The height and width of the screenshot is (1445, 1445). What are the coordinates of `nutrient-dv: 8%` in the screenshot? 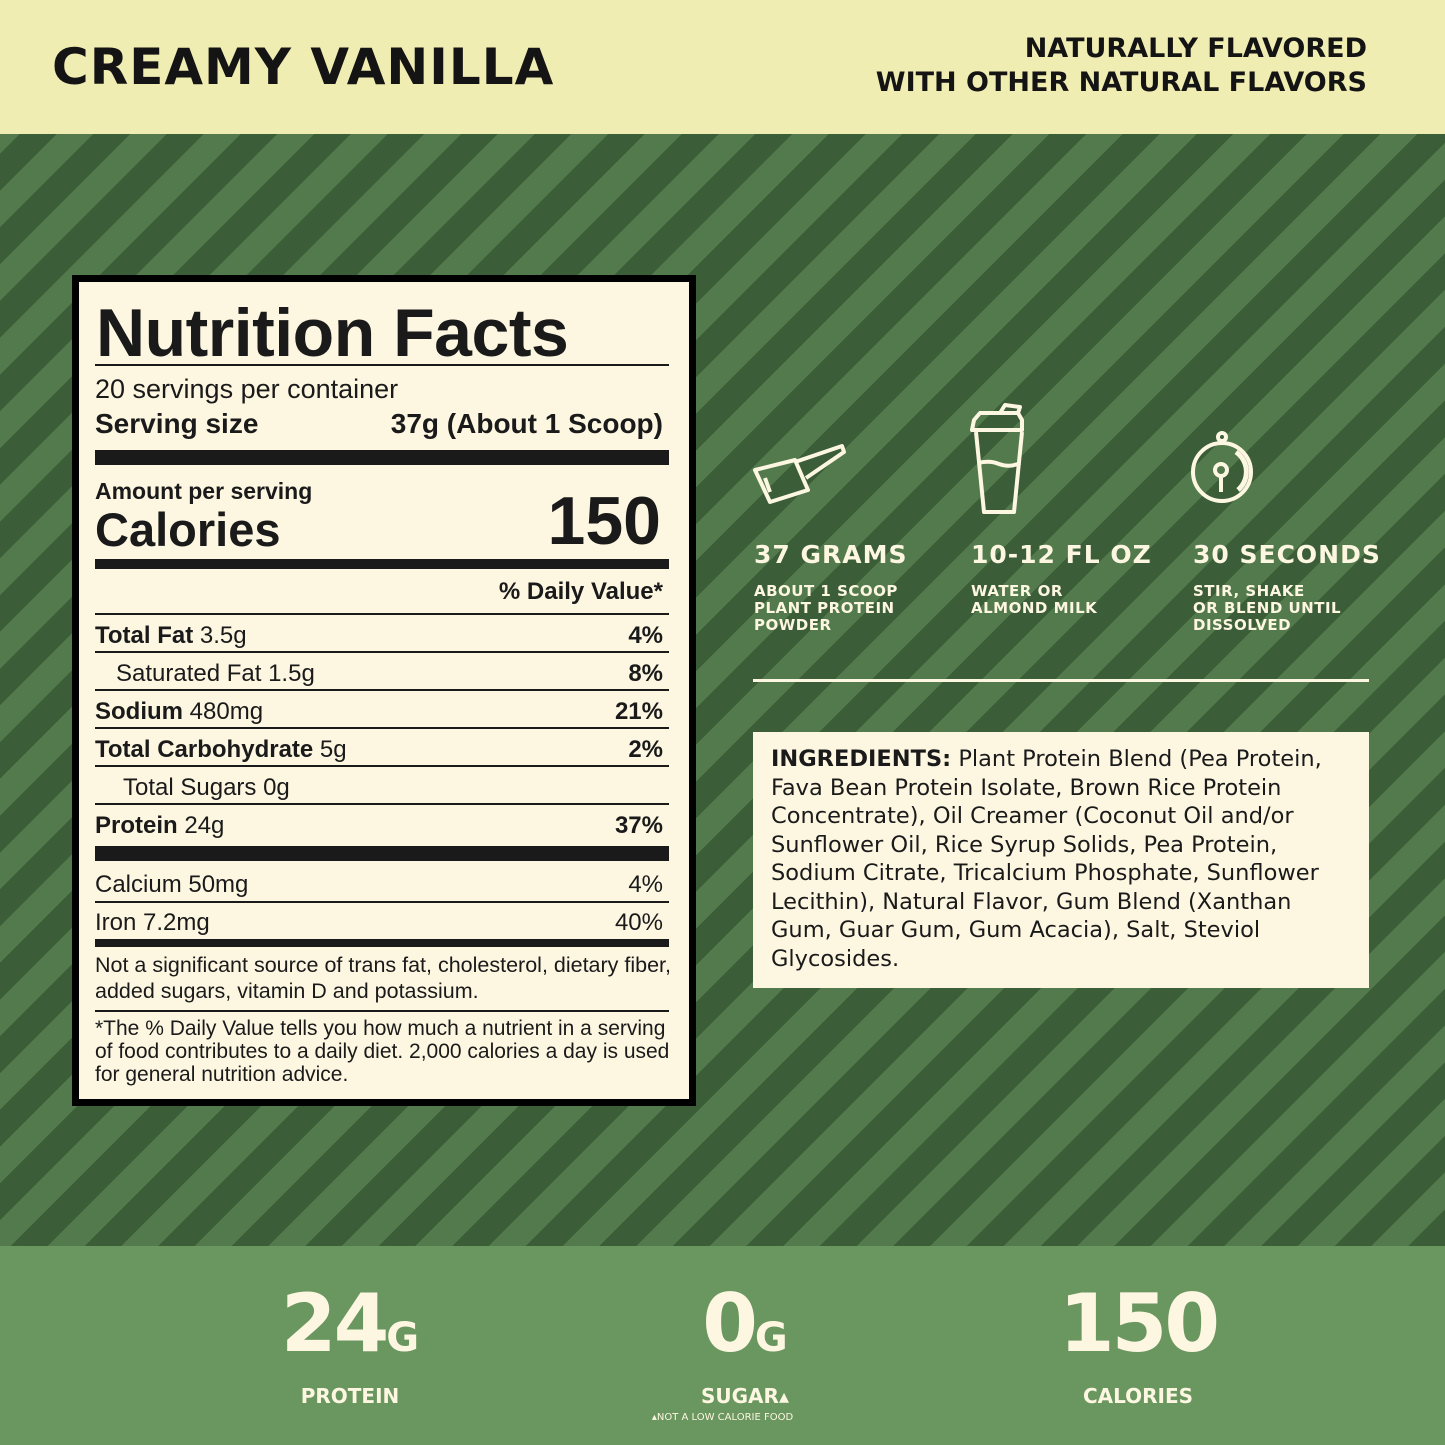 It's located at (645, 673).